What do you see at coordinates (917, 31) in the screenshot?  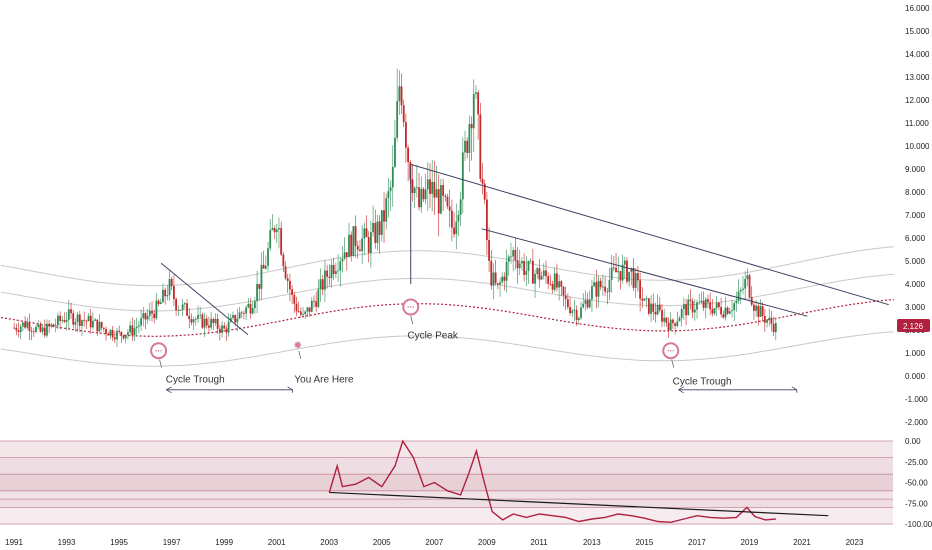 I see `y-tick-label: 15.000` at bounding box center [917, 31].